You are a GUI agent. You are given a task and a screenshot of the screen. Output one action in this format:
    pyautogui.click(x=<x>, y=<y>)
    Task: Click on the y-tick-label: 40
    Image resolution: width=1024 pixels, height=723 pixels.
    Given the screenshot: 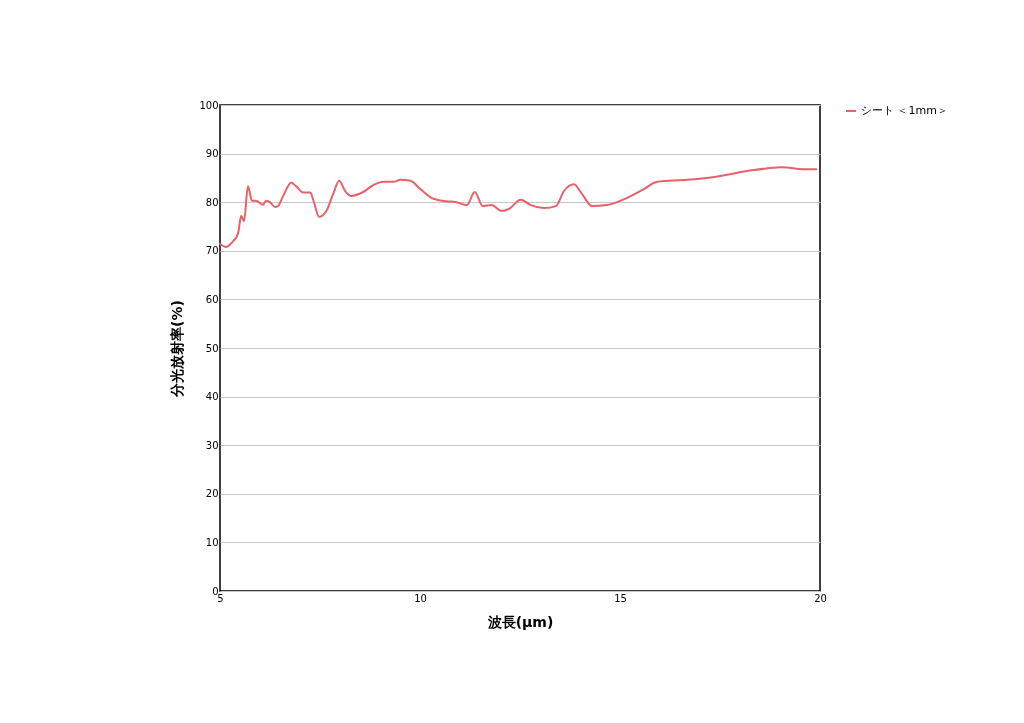 What is the action you would take?
    pyautogui.click(x=212, y=397)
    